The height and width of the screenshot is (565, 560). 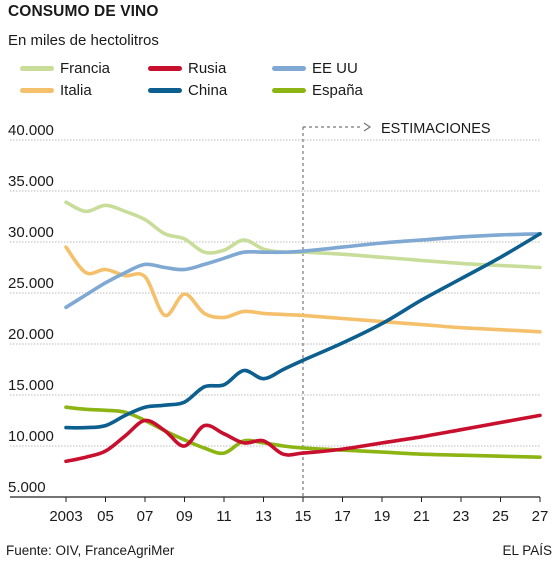 What do you see at coordinates (31, 334) in the screenshot?
I see `y-tick-label: 20.000` at bounding box center [31, 334].